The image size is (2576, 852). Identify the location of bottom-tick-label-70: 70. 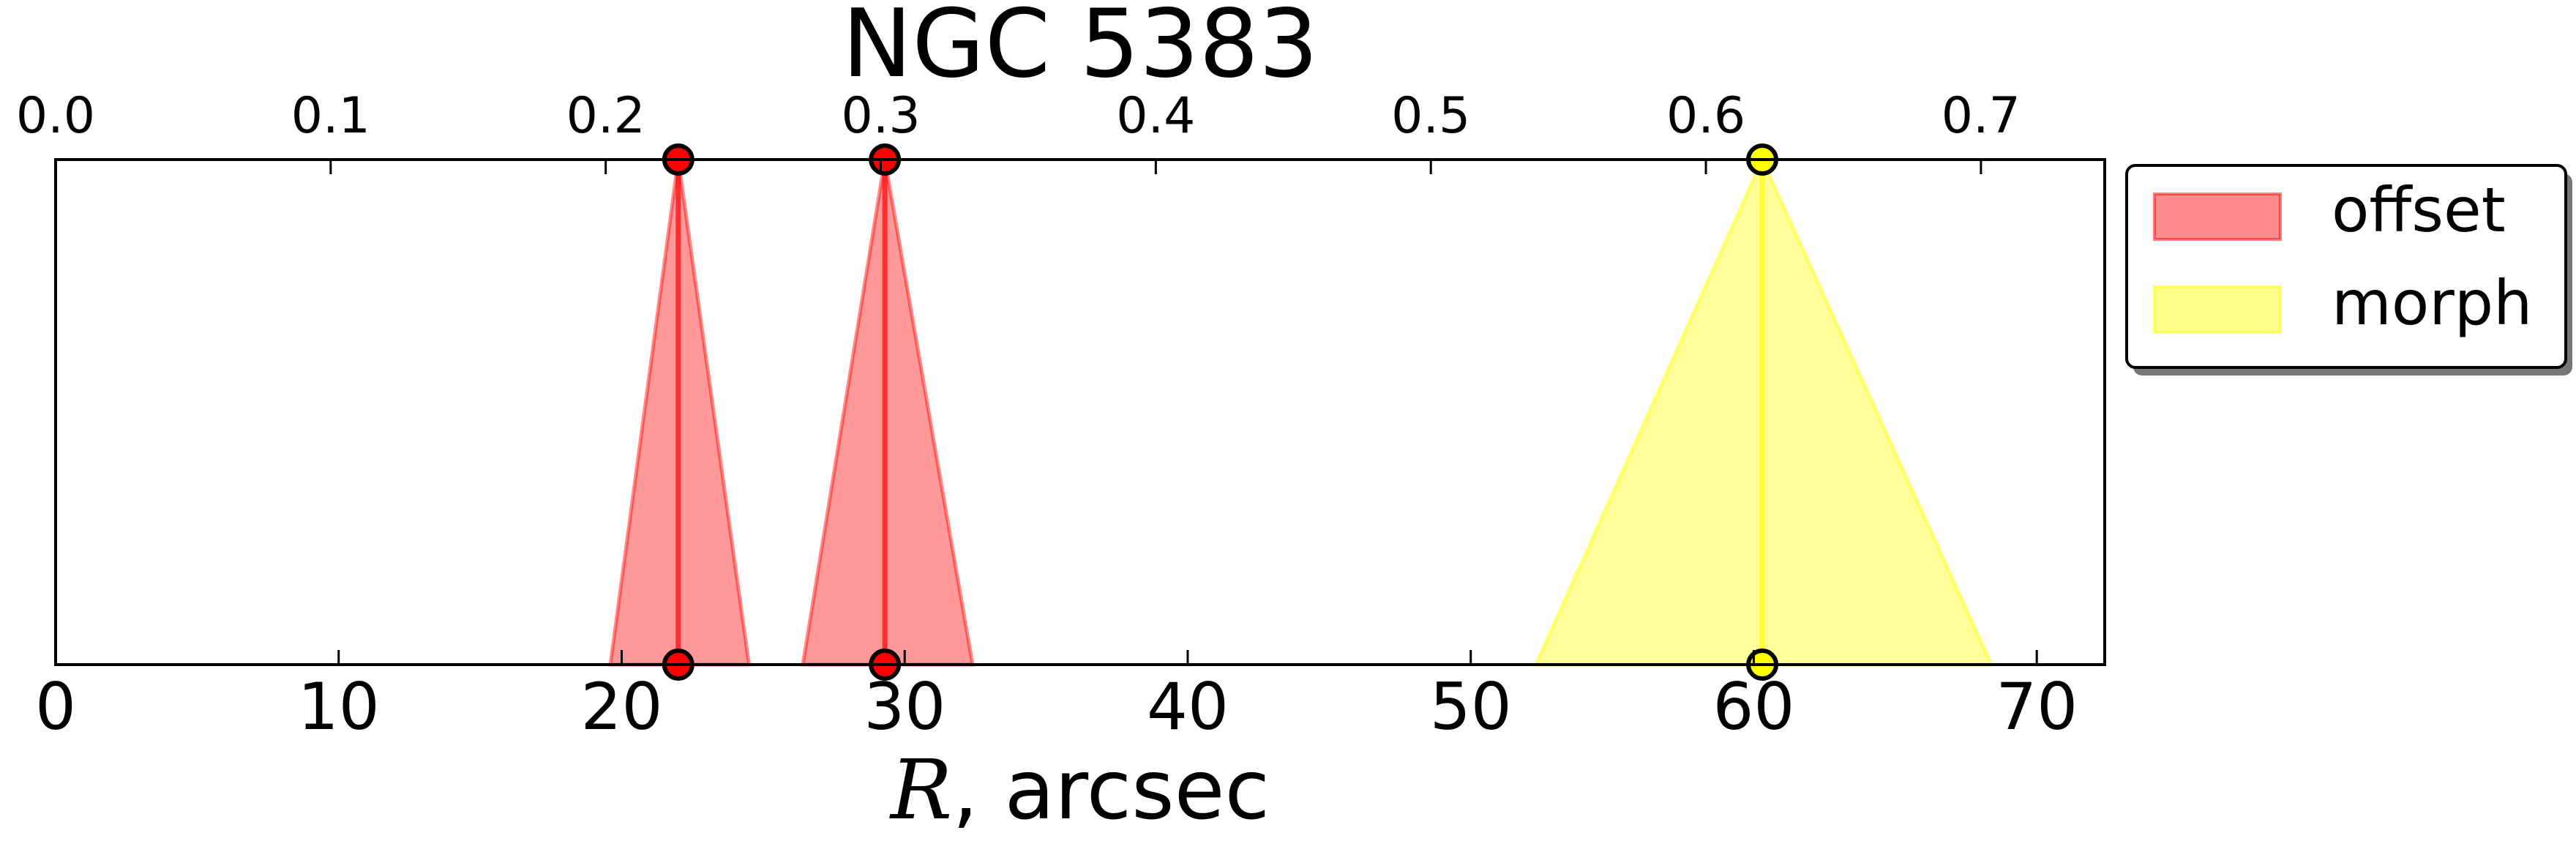
(2037, 706).